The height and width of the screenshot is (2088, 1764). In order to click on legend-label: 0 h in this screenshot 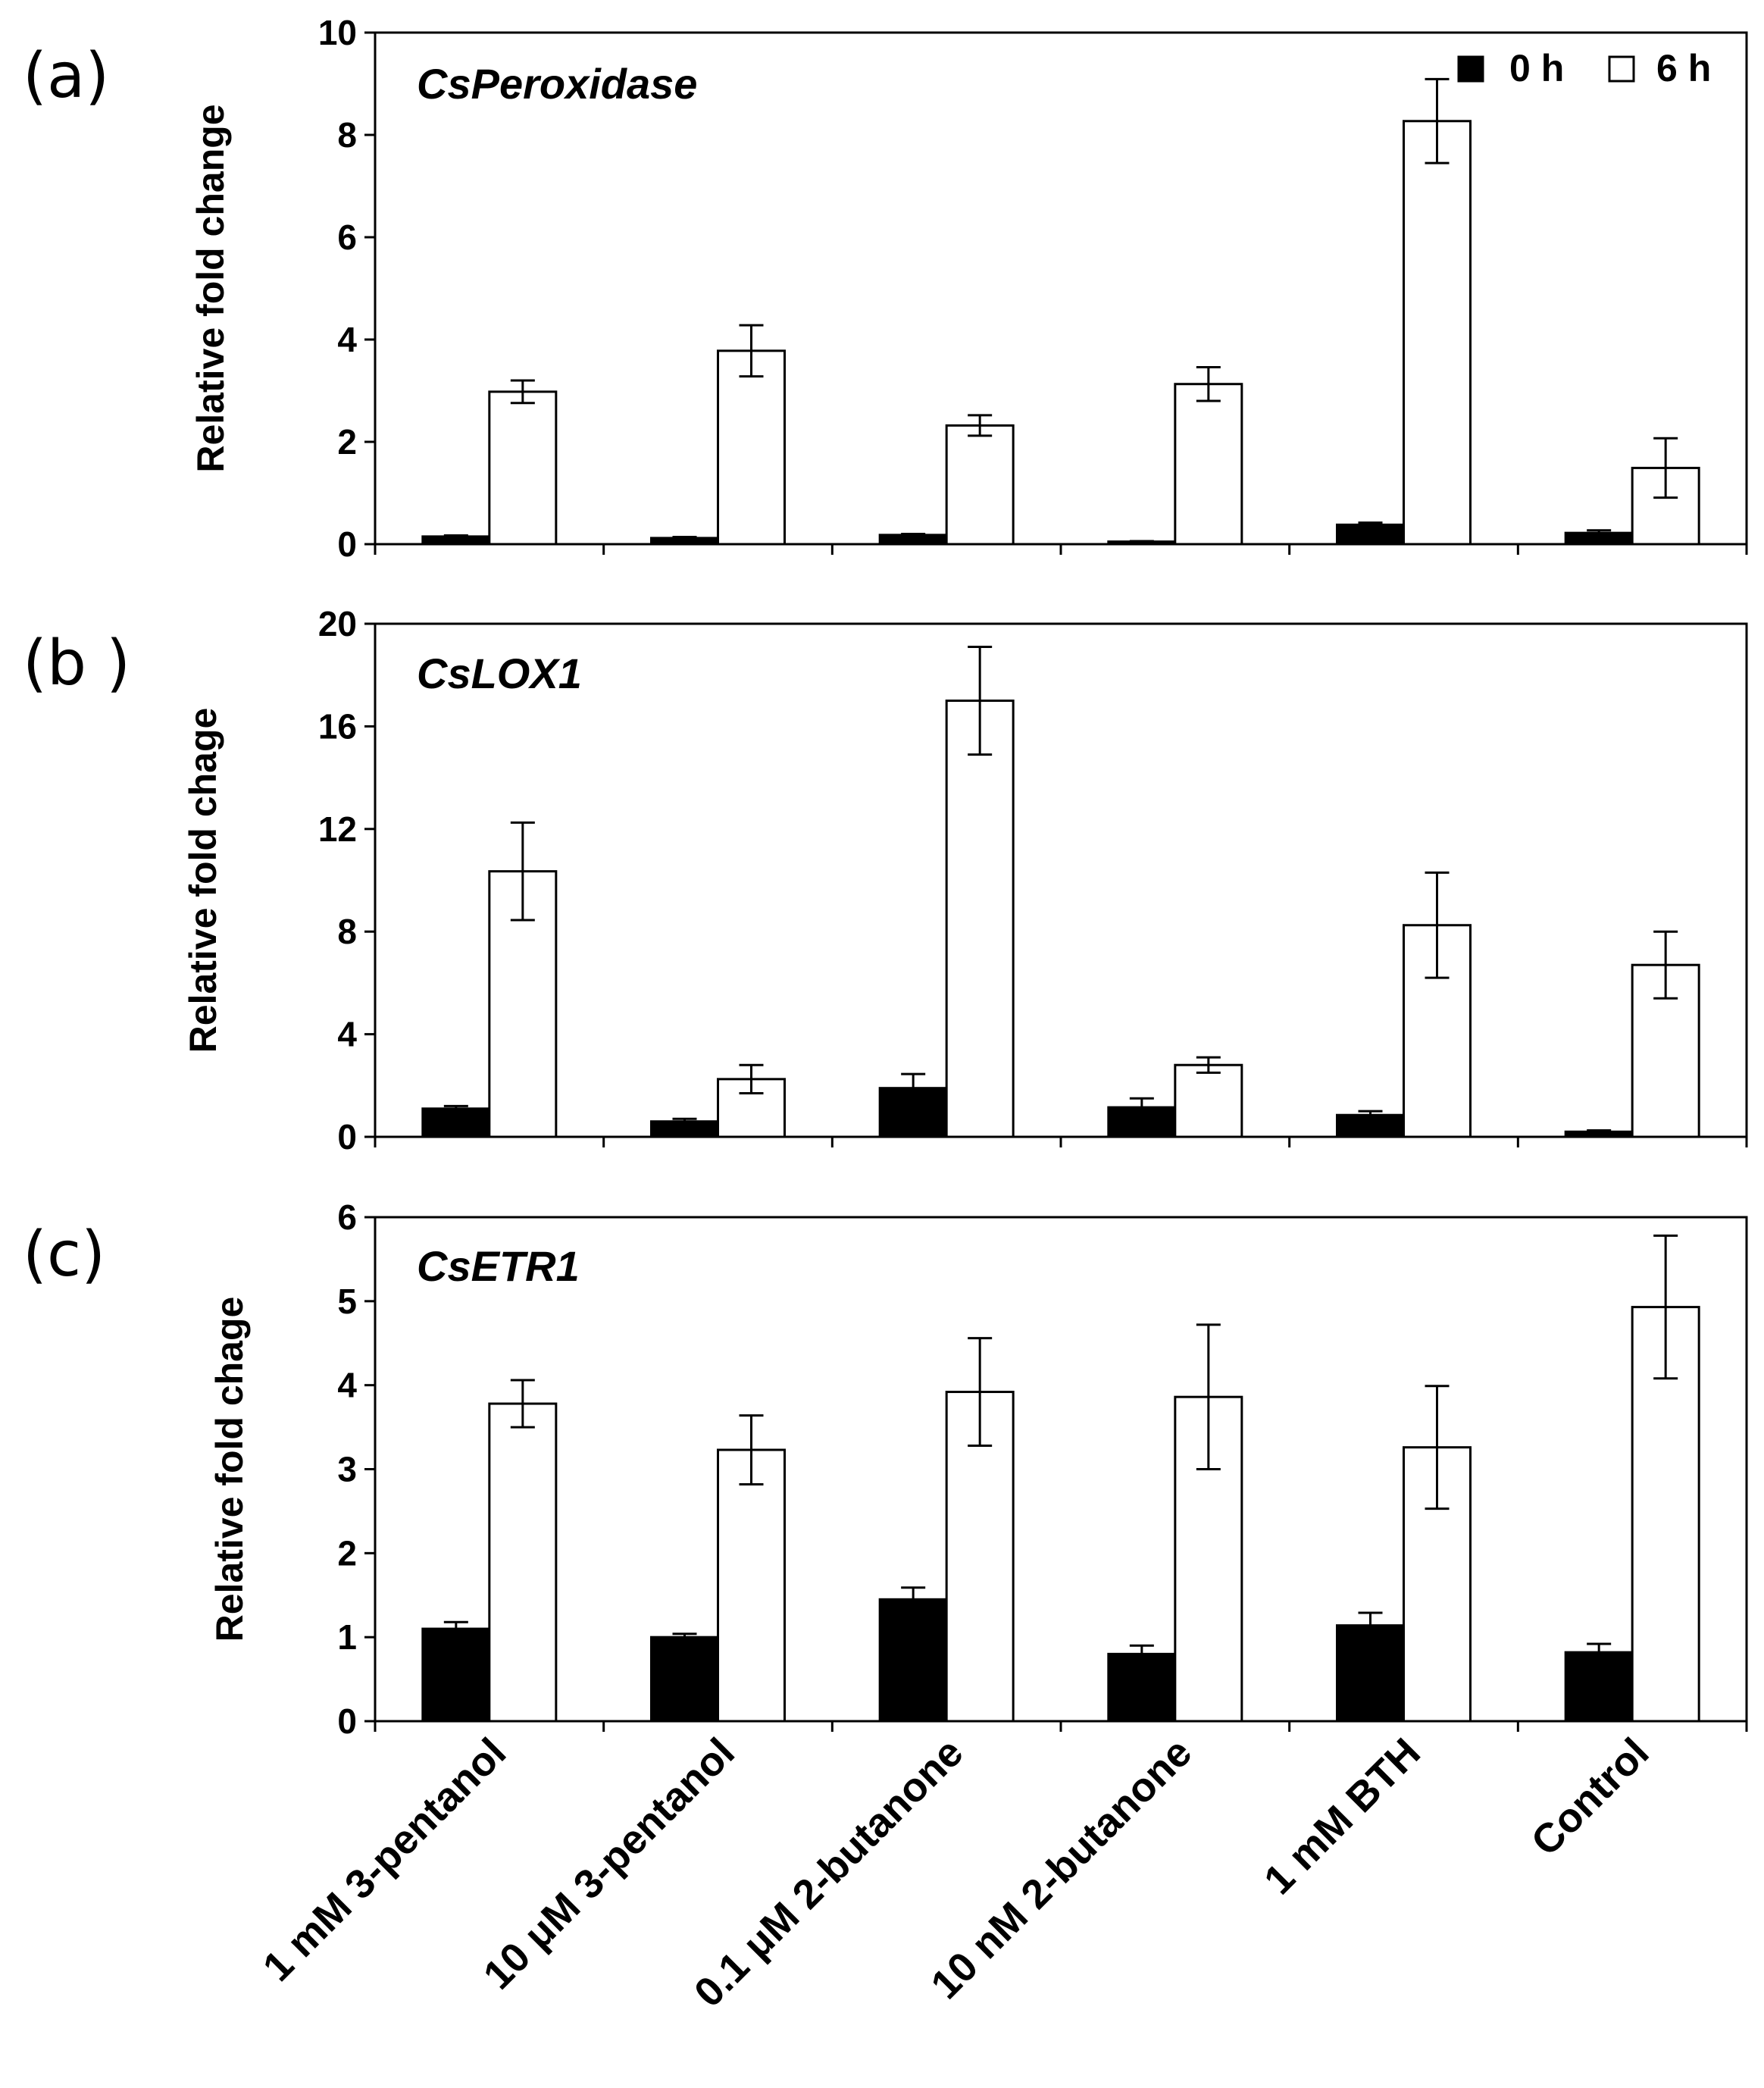, I will do `click(1536, 68)`.